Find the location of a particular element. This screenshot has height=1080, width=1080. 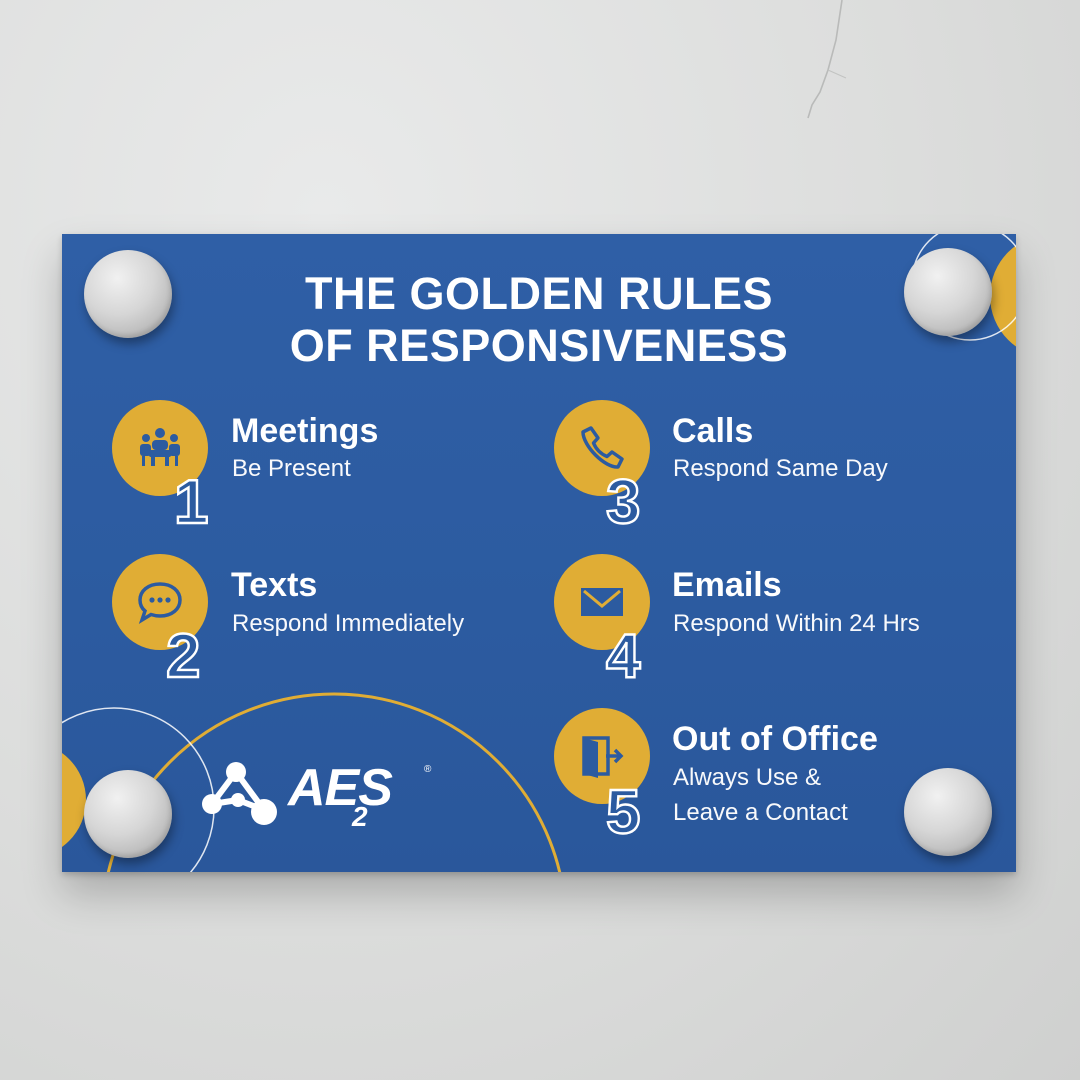

meeting-group-icon is located at coordinates (160, 447).